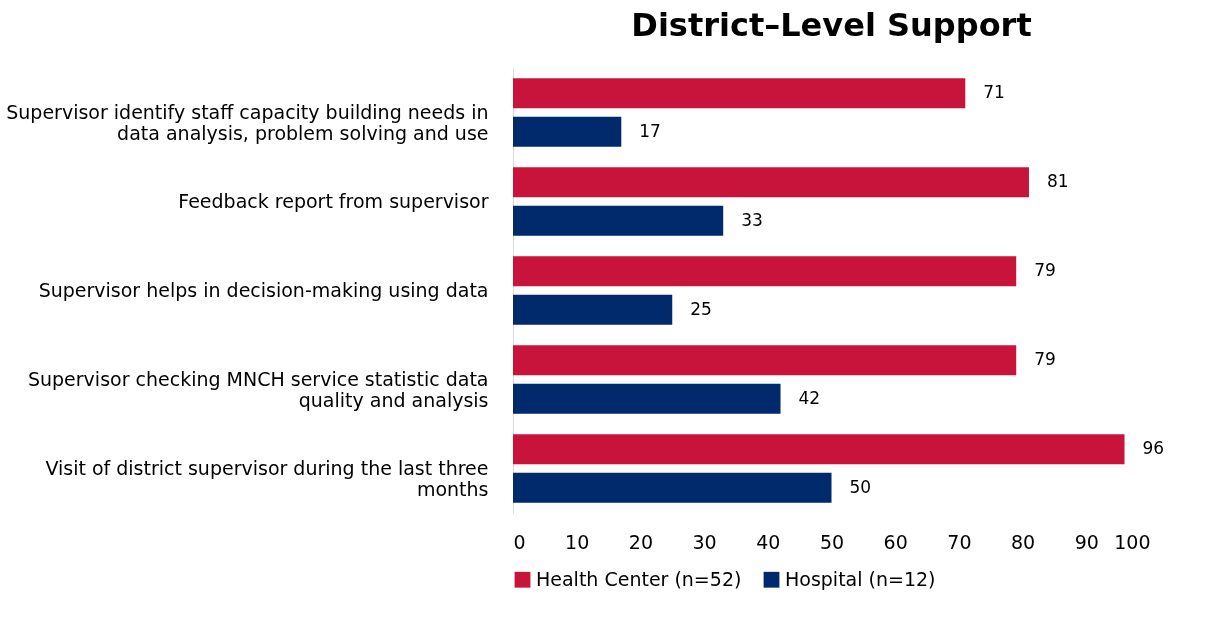 This screenshot has width=1217, height=628. Describe the element at coordinates (1086, 541) in the screenshot. I see `x-tick-label: 90` at that location.